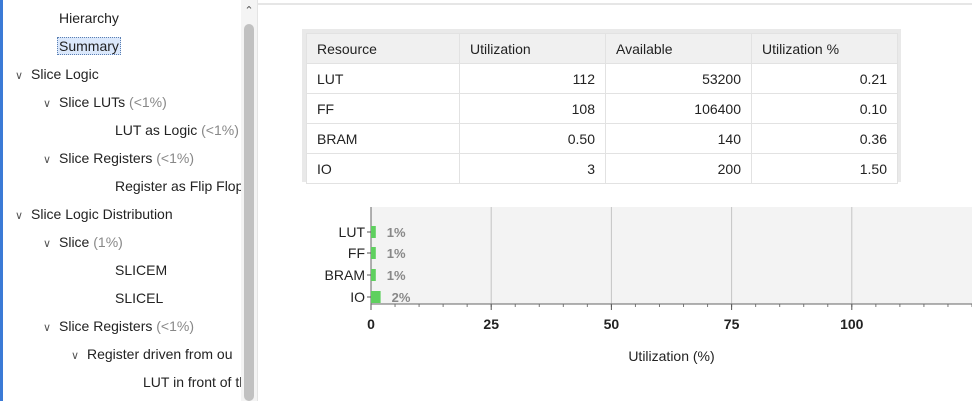  I want to click on table-cell: 0.50, so click(532, 138).